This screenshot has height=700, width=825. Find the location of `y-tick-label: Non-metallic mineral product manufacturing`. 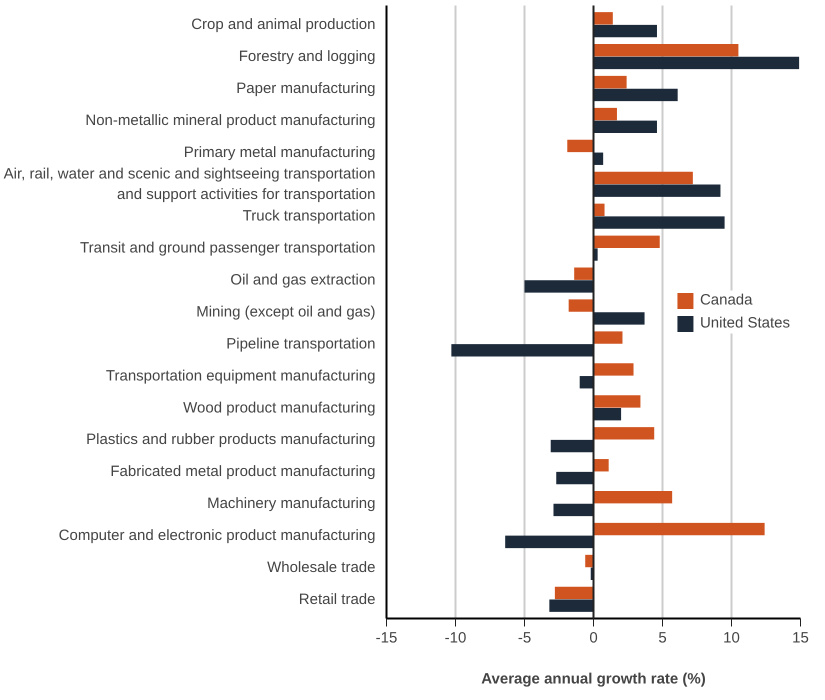

y-tick-label: Non-metallic mineral product manufacturing is located at coordinates (230, 120).